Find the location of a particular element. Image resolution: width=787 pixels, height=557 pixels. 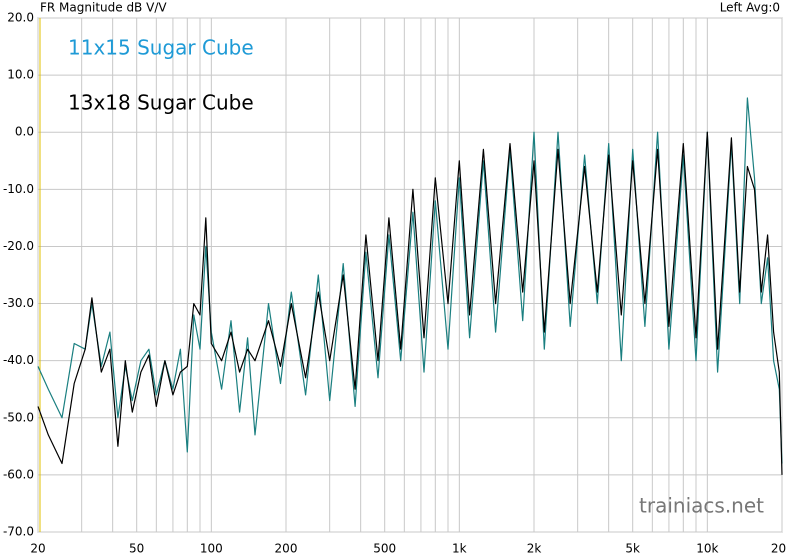

x-tick-label: 20k is located at coordinates (779, 549).